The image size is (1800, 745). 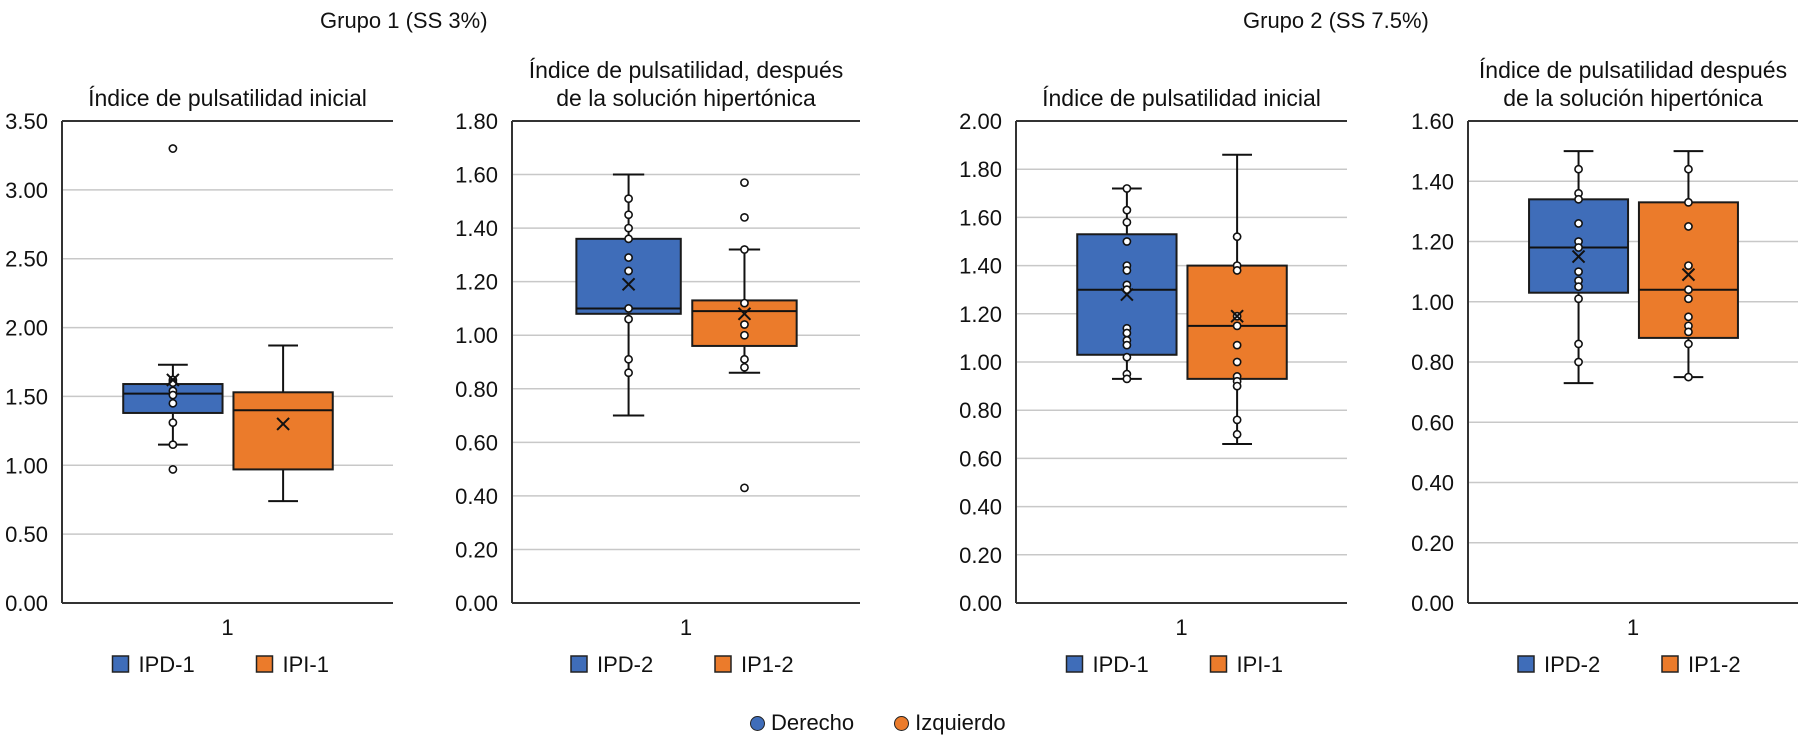 What do you see at coordinates (757, 723) in the screenshot?
I see `derecho-dot-icon` at bounding box center [757, 723].